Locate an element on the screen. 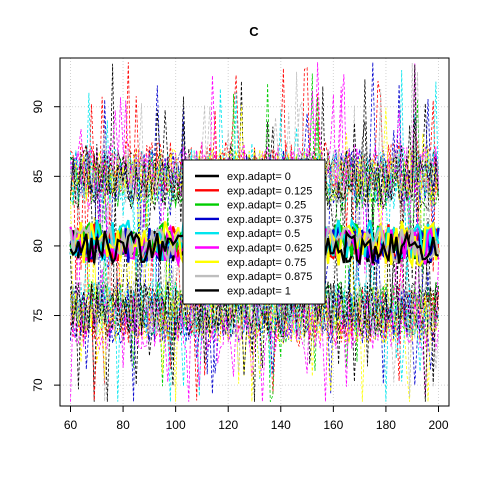 The image size is (480, 485). legend-label: exp.adapt= 0.375 is located at coordinates (269, 220).